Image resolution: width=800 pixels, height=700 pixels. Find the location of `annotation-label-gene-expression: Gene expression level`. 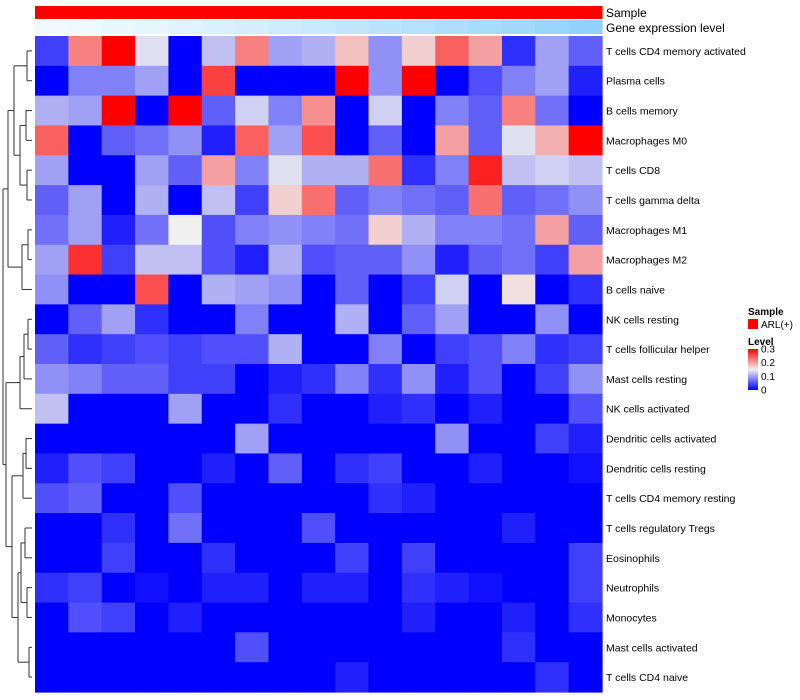

annotation-label-gene-expression: Gene expression level is located at coordinates (665, 28).